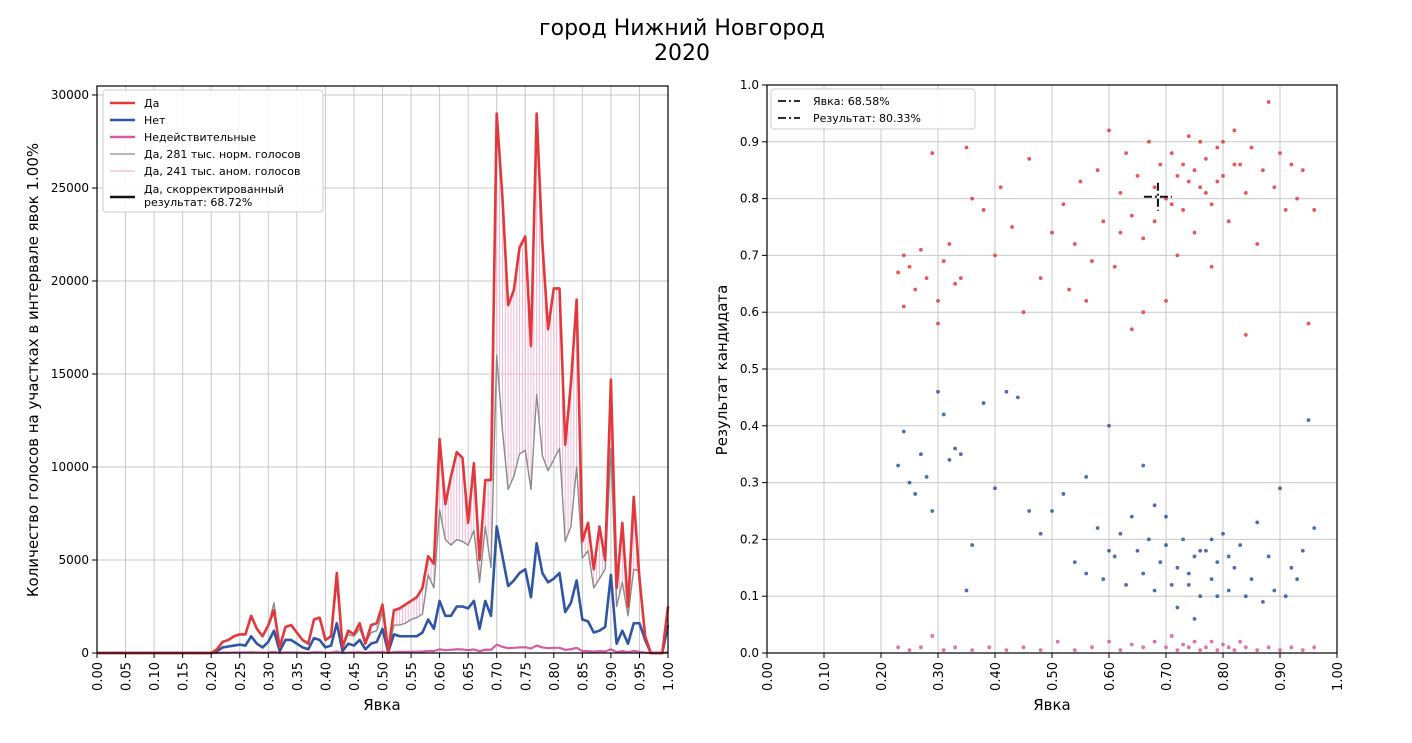 The width and height of the screenshot is (1412, 743). Describe the element at coordinates (749, 483) in the screenshot. I see `y-tick-label: 0.3` at that location.